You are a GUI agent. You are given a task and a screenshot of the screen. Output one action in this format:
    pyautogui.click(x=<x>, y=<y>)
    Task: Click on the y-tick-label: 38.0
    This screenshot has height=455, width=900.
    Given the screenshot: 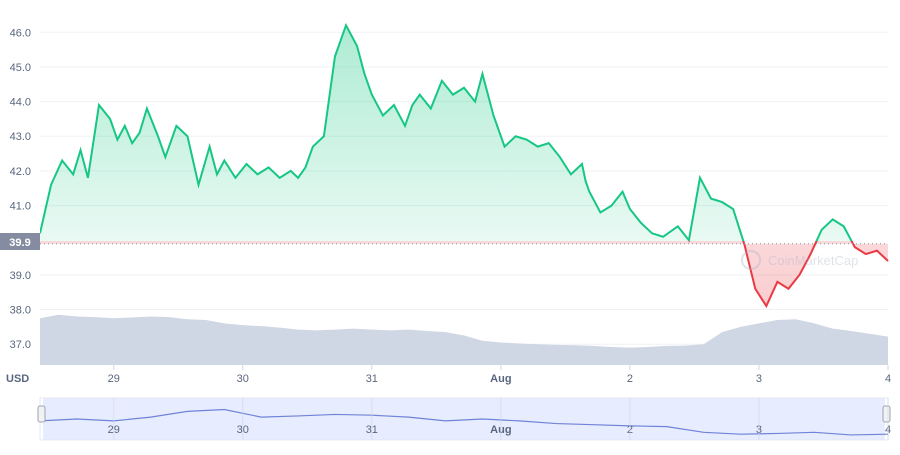 What is the action you would take?
    pyautogui.click(x=20, y=311)
    